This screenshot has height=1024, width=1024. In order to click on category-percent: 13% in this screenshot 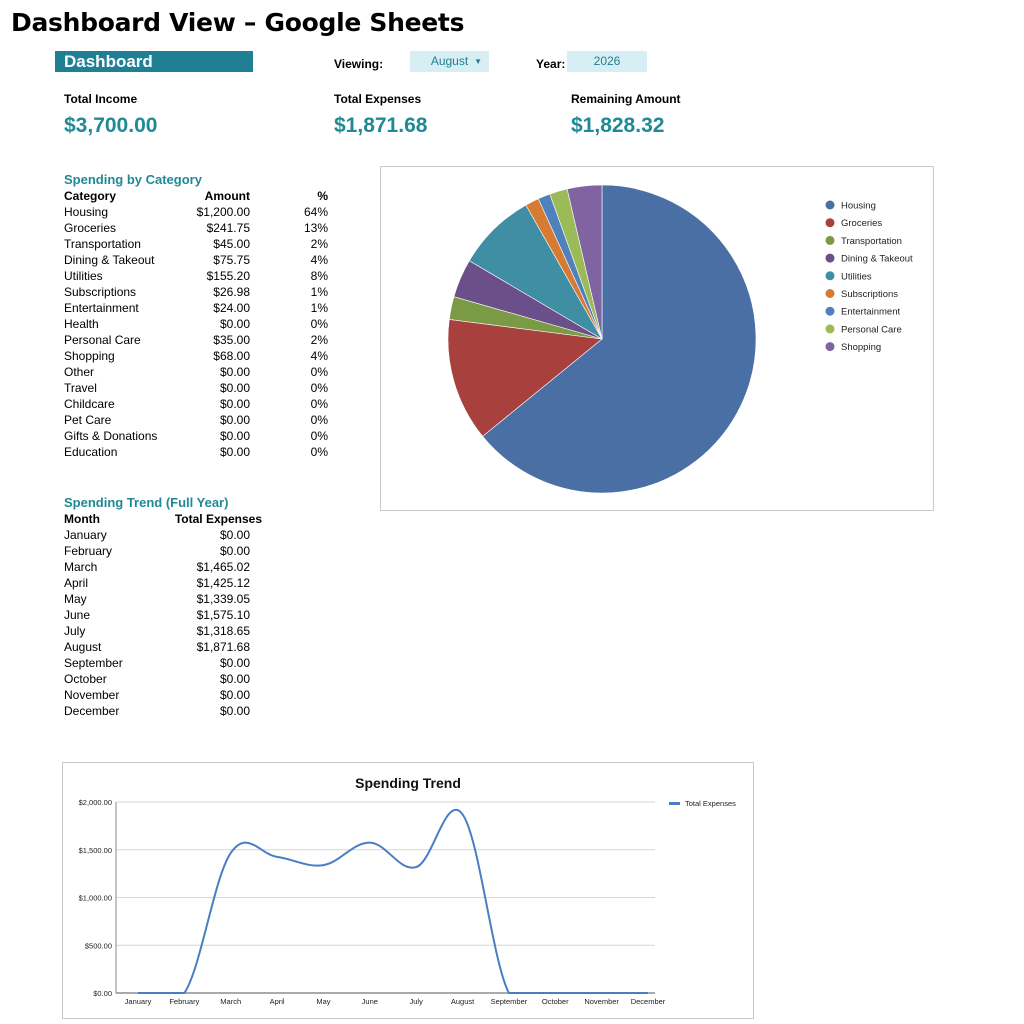, I will do `click(315, 228)`.